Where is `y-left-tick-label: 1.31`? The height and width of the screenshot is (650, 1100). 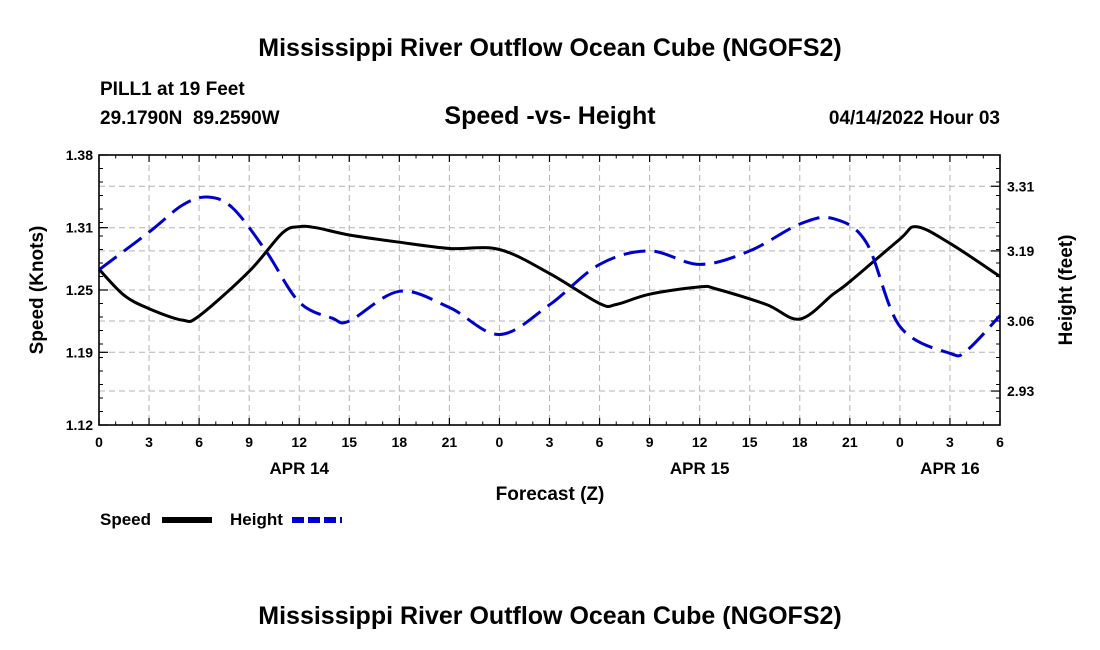 y-left-tick-label: 1.31 is located at coordinates (79, 228).